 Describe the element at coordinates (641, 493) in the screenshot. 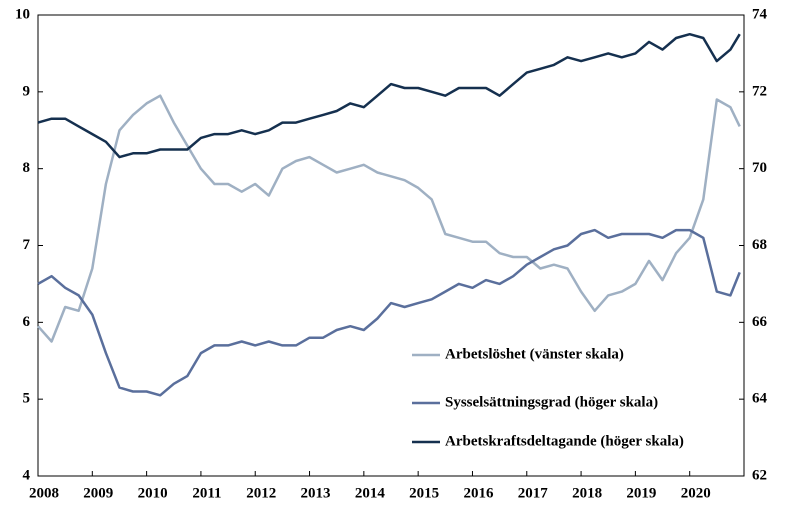

I see `x-tick-label: 2019` at that location.